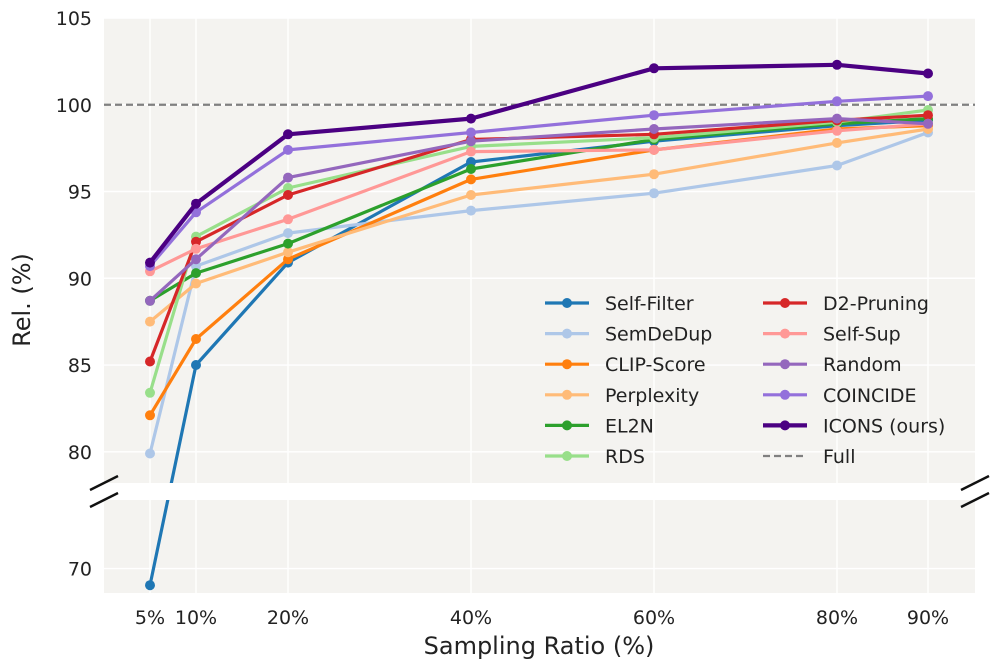 The height and width of the screenshot is (668, 997). Describe the element at coordinates (595, 457) in the screenshot. I see `legend-entry: RDS` at that location.